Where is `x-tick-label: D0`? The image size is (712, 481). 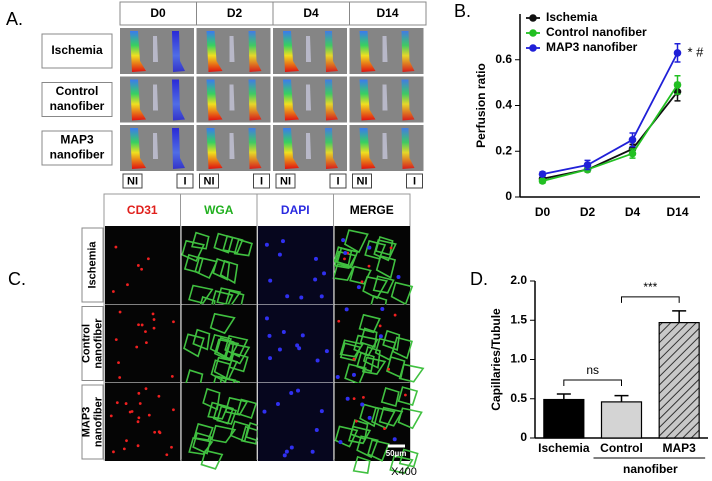
x-tick-label: D0 is located at coordinates (543, 212).